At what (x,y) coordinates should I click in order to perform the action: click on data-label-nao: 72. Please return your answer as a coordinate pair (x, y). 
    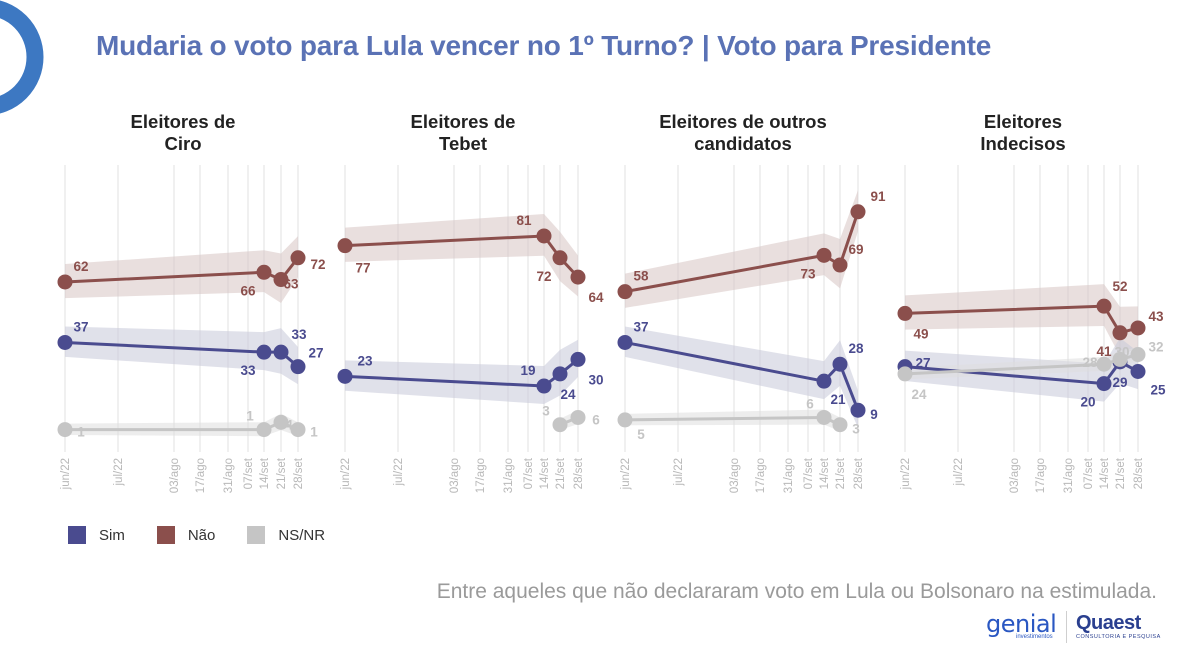
    Looking at the image, I should click on (543, 276).